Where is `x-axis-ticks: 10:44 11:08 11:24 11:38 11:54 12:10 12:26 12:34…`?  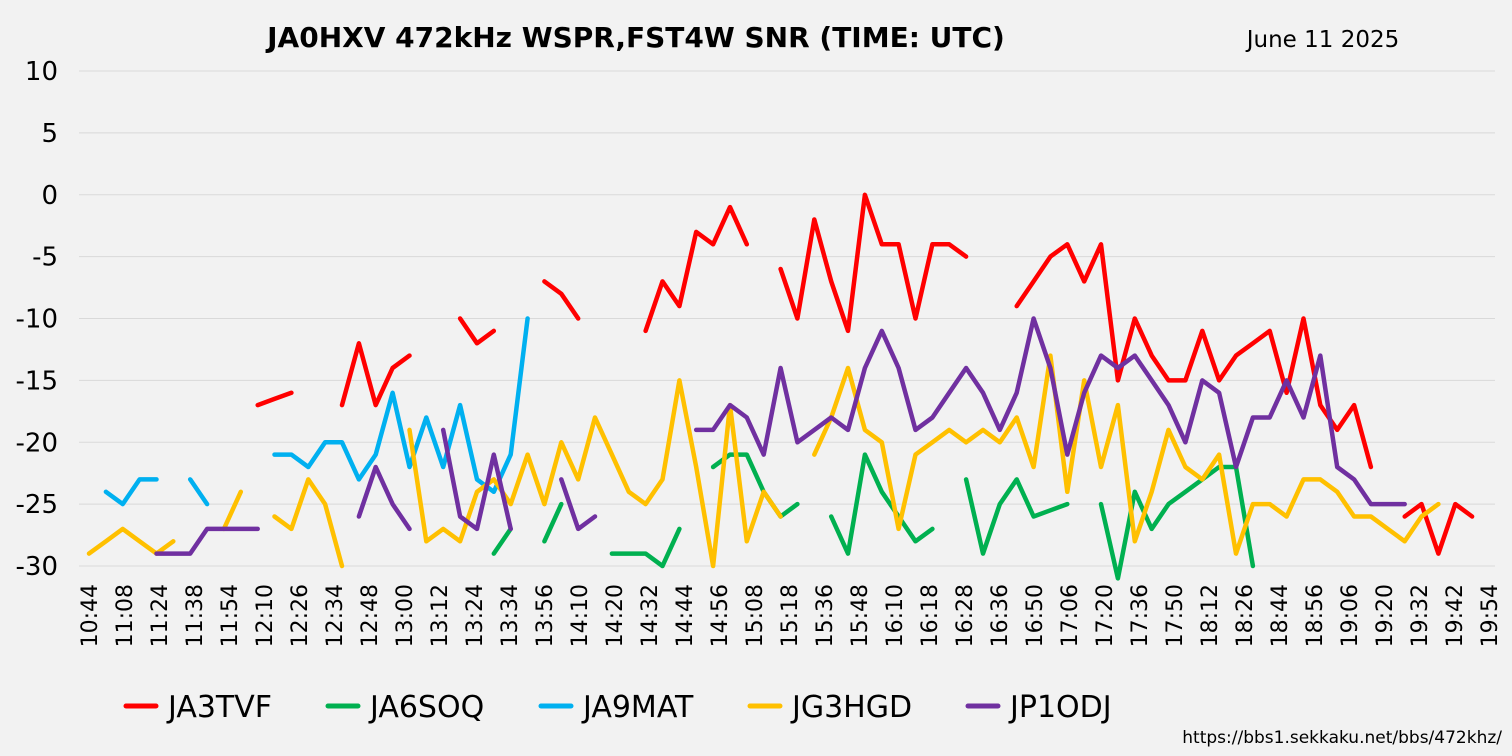
x-axis-ticks: 10:44 11:08 11:24 11:38 11:54 12:10 12:26 12:34… is located at coordinates (790, 615).